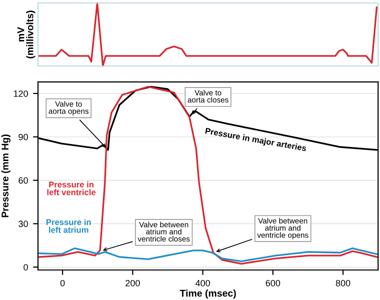 The height and width of the screenshot is (300, 380). What do you see at coordinates (273, 283) in the screenshot?
I see `x-tick-label: 600` at bounding box center [273, 283].